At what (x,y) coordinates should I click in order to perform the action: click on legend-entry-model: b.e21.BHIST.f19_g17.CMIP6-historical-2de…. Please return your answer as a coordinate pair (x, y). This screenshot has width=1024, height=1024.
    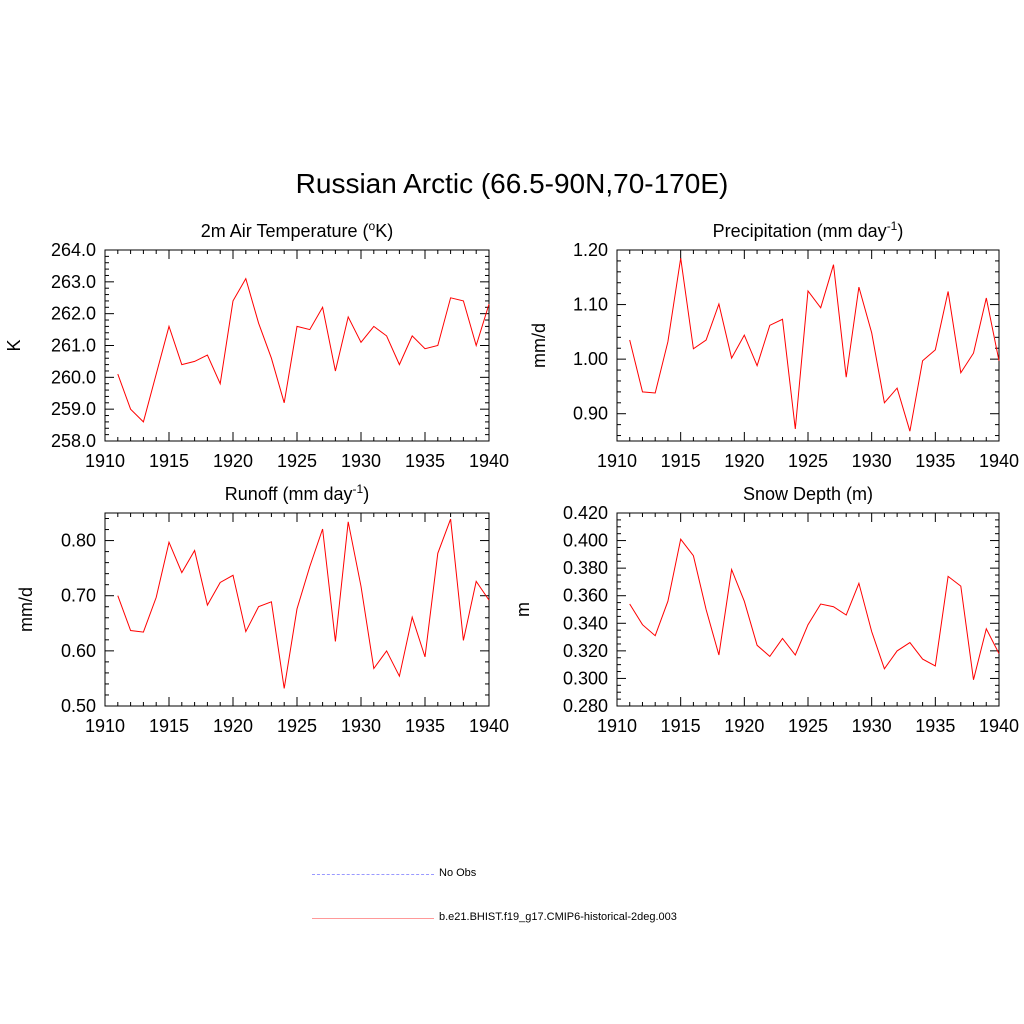
    Looking at the image, I should click on (522, 919).